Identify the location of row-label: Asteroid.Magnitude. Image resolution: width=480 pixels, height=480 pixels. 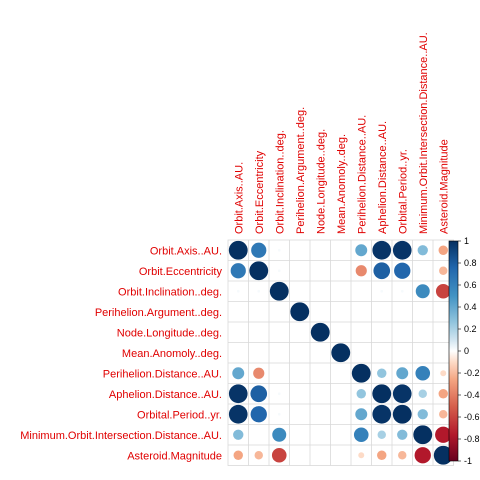
(174, 456).